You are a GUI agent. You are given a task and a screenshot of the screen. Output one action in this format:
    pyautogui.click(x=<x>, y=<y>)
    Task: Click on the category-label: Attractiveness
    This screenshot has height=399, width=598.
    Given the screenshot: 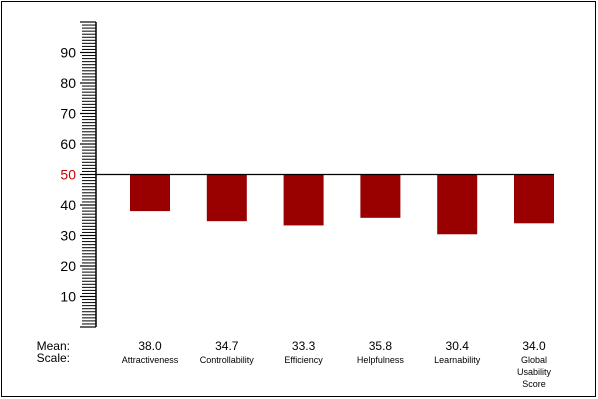 What is the action you would take?
    pyautogui.click(x=150, y=360)
    